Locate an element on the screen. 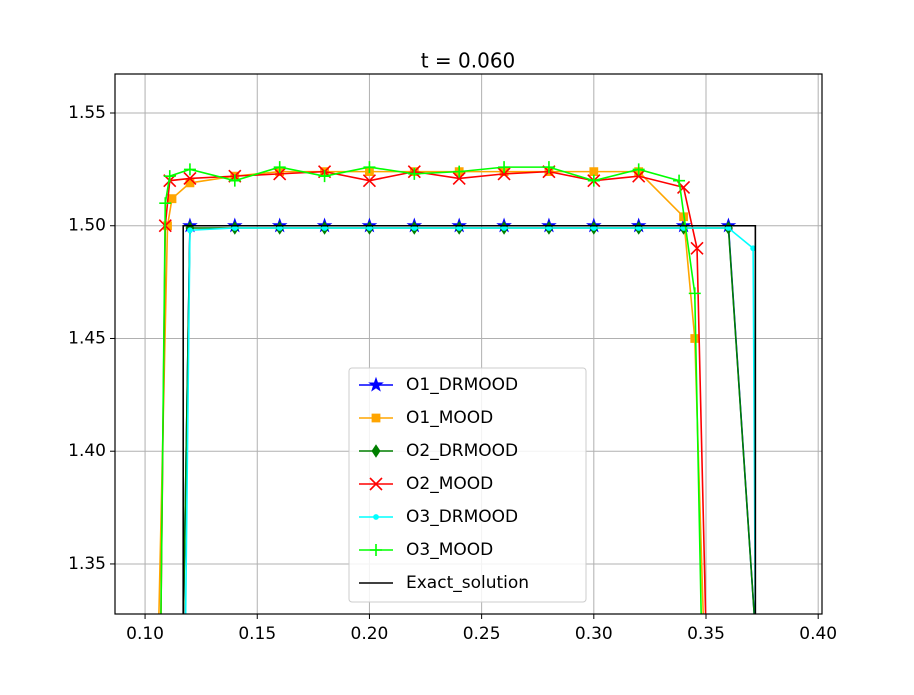 The height and width of the screenshot is (695, 914). y-tick-label: 1.40 is located at coordinates (87, 451).